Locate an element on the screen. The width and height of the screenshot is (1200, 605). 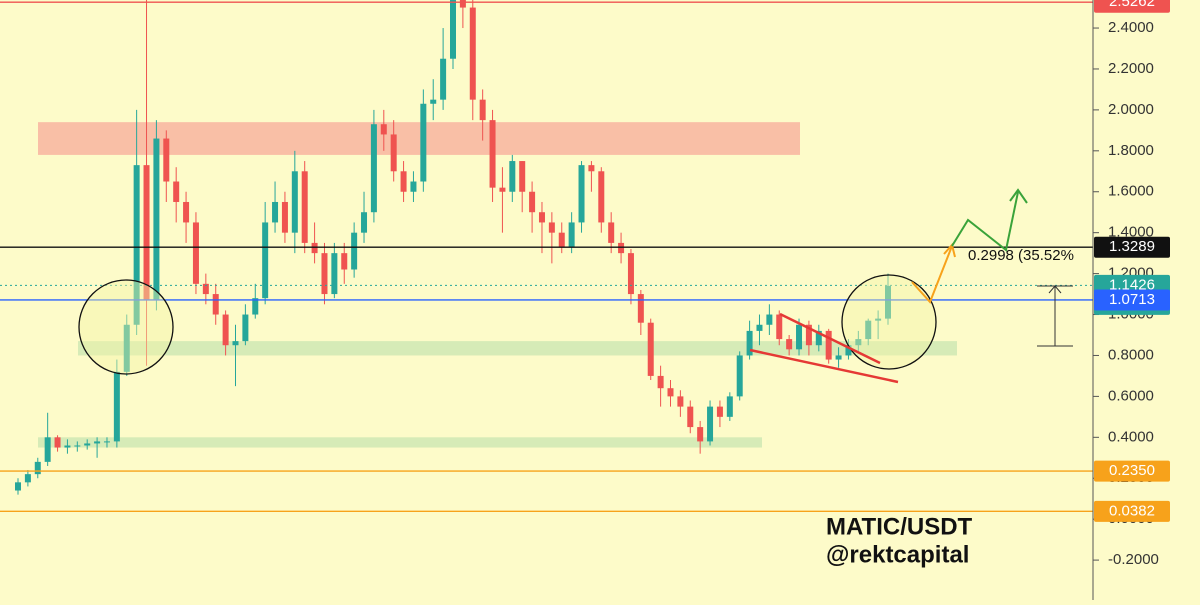
chart-subtitle: @rektcapital is located at coordinates (897, 554).